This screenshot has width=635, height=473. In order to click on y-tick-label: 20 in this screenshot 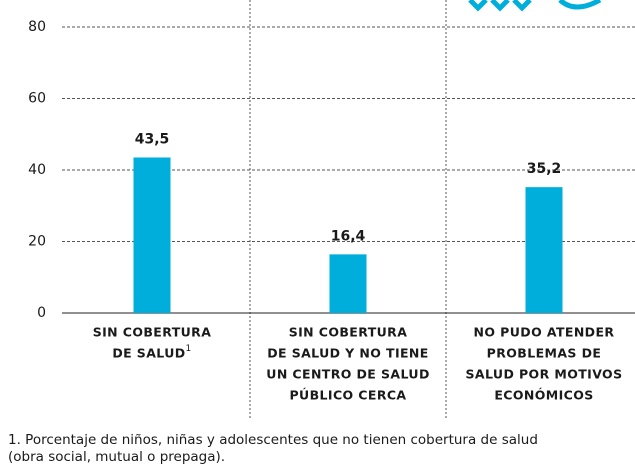, I will do `click(37, 242)`.